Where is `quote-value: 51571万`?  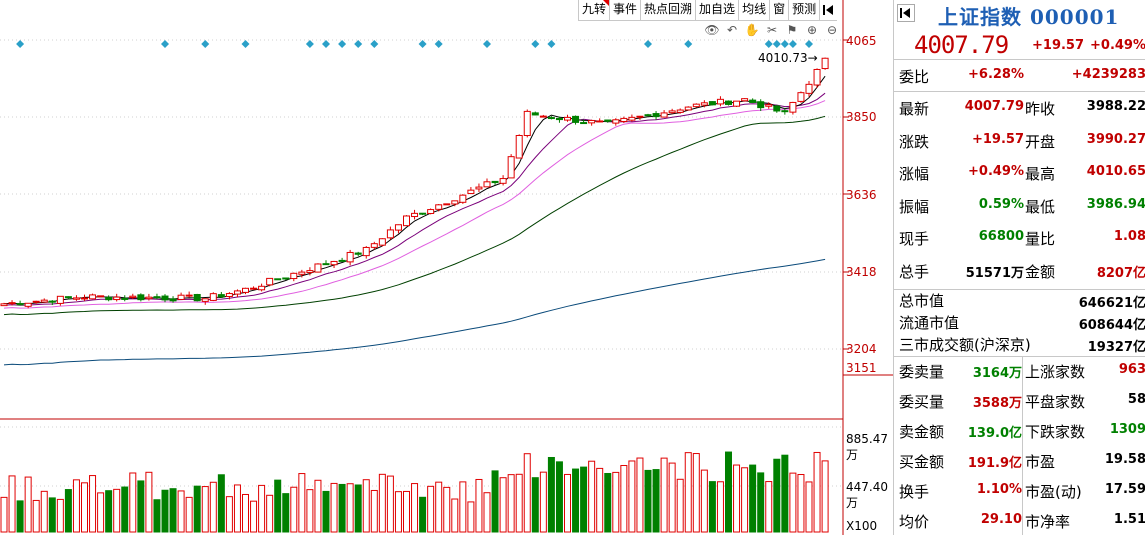
quote-value: 51571万 is located at coordinates (994, 273).